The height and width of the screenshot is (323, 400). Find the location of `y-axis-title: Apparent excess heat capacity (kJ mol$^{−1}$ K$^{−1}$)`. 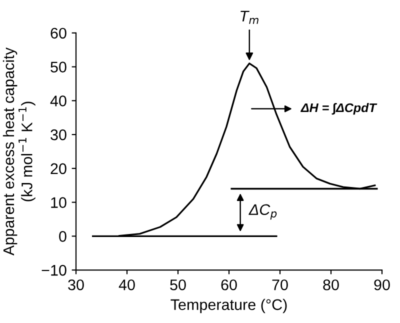

y-axis-title: Apparent excess heat capacity (kJ mol$^{−1}$ K$^{−1}$) is located at coordinates (19, 151).